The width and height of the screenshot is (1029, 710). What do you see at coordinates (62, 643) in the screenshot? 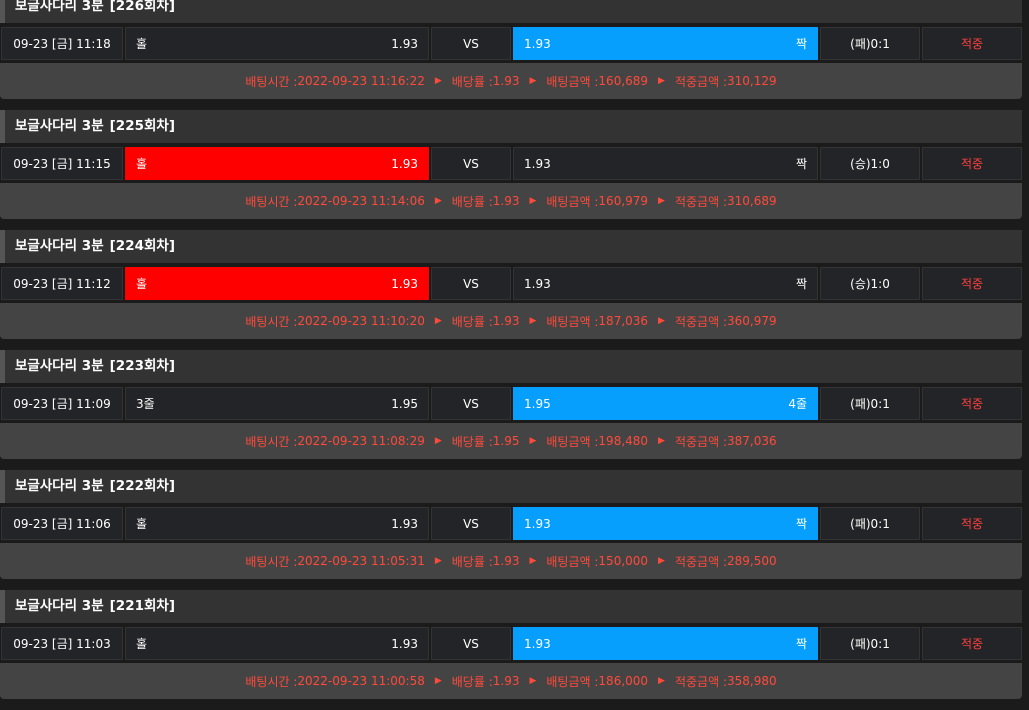
I see `game-date: 09-23 [금] 11:03` at bounding box center [62, 643].